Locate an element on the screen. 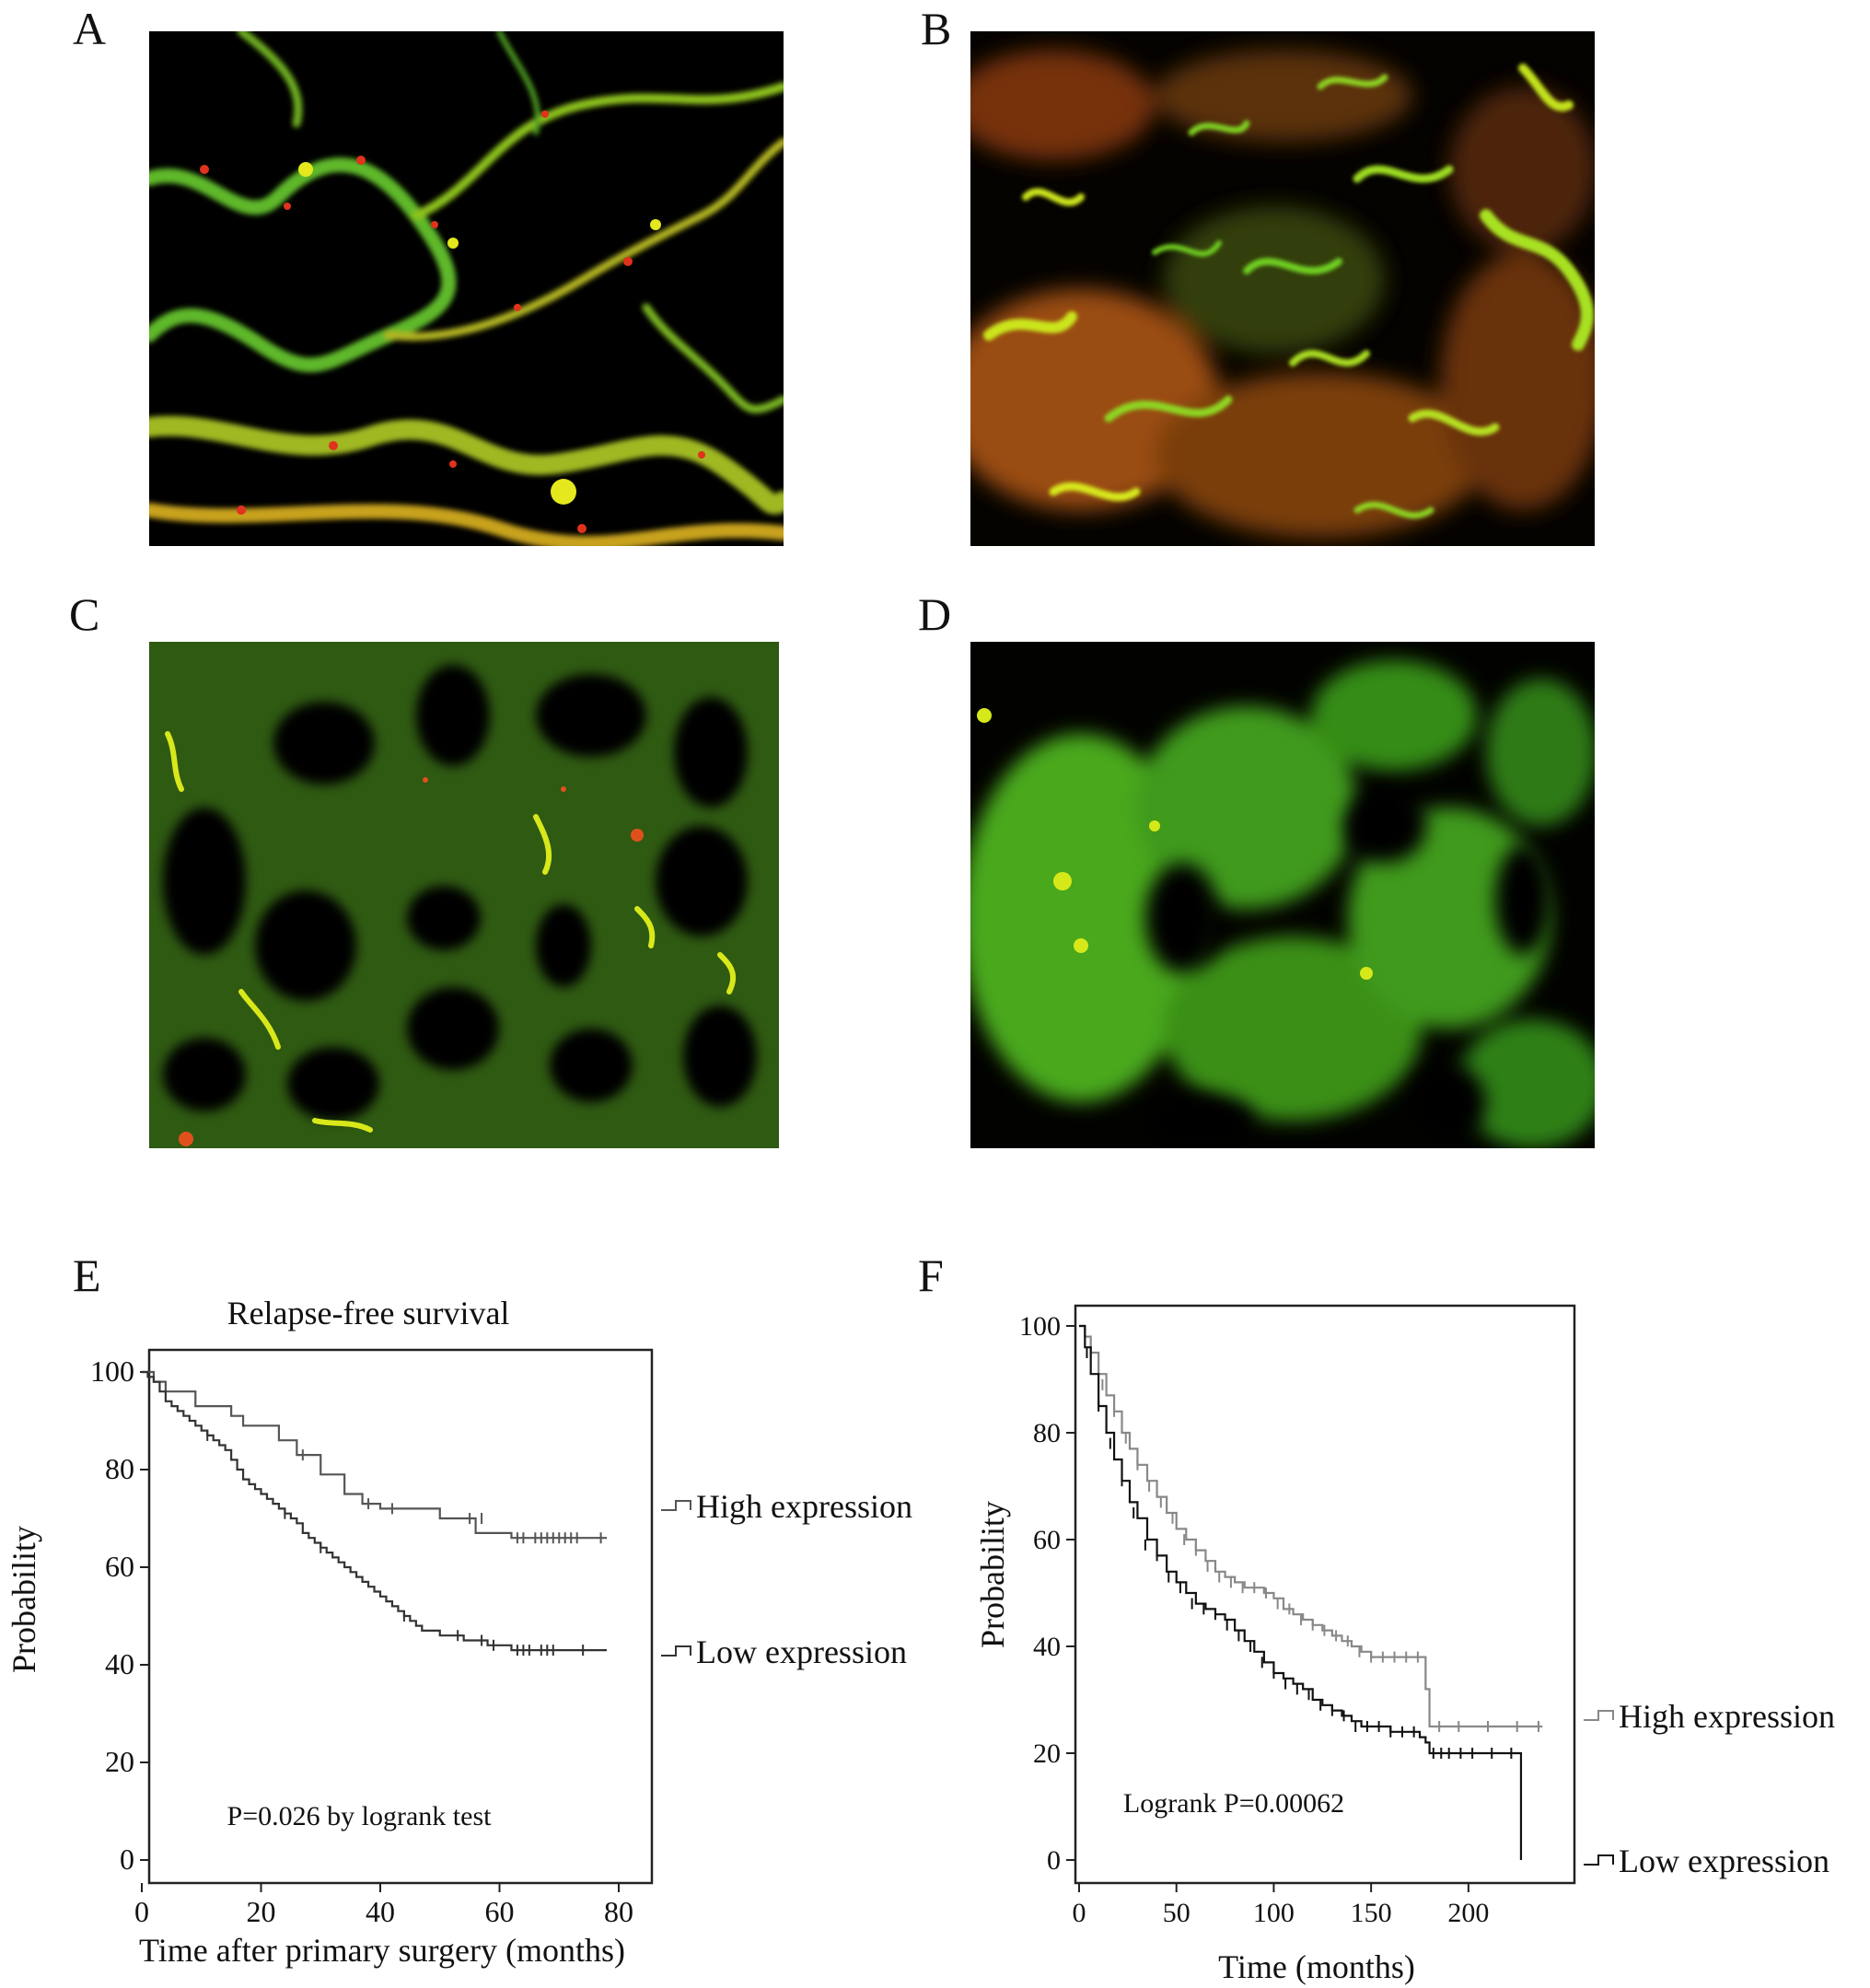  panel-label-d: D is located at coordinates (935, 614).